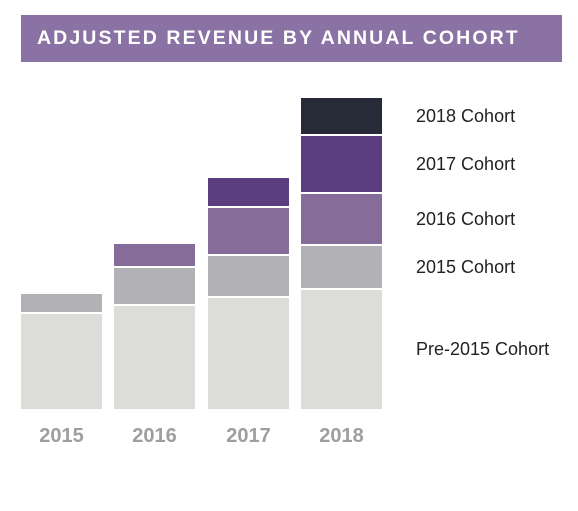 The height and width of the screenshot is (511, 578). I want to click on x-tick-label: 2017, so click(248, 436).